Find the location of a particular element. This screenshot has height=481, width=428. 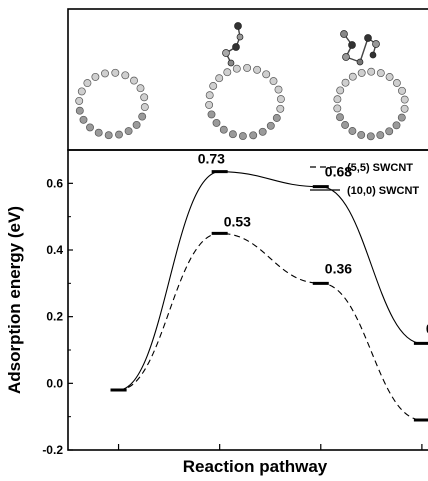

data-label: 0.68 is located at coordinates (338, 172).